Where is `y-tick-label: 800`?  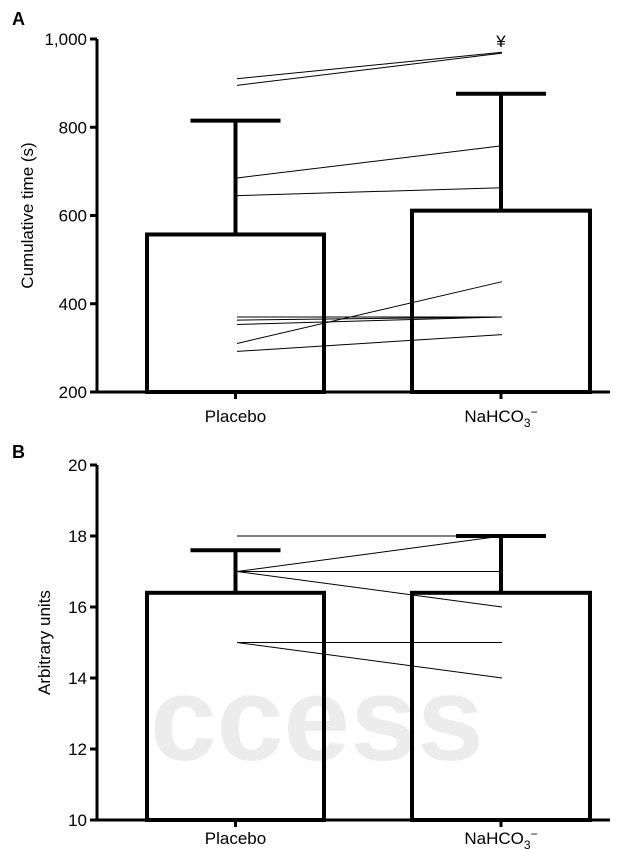
y-tick-label: 800 is located at coordinates (73, 127).